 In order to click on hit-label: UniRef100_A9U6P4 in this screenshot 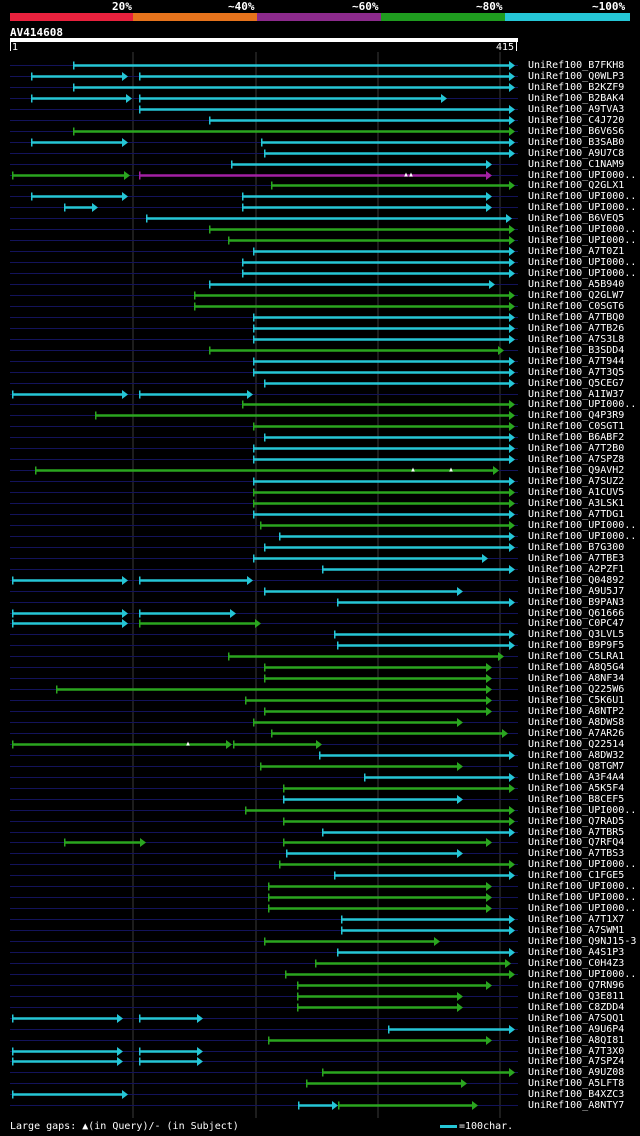, I will do `click(576, 1029)`.